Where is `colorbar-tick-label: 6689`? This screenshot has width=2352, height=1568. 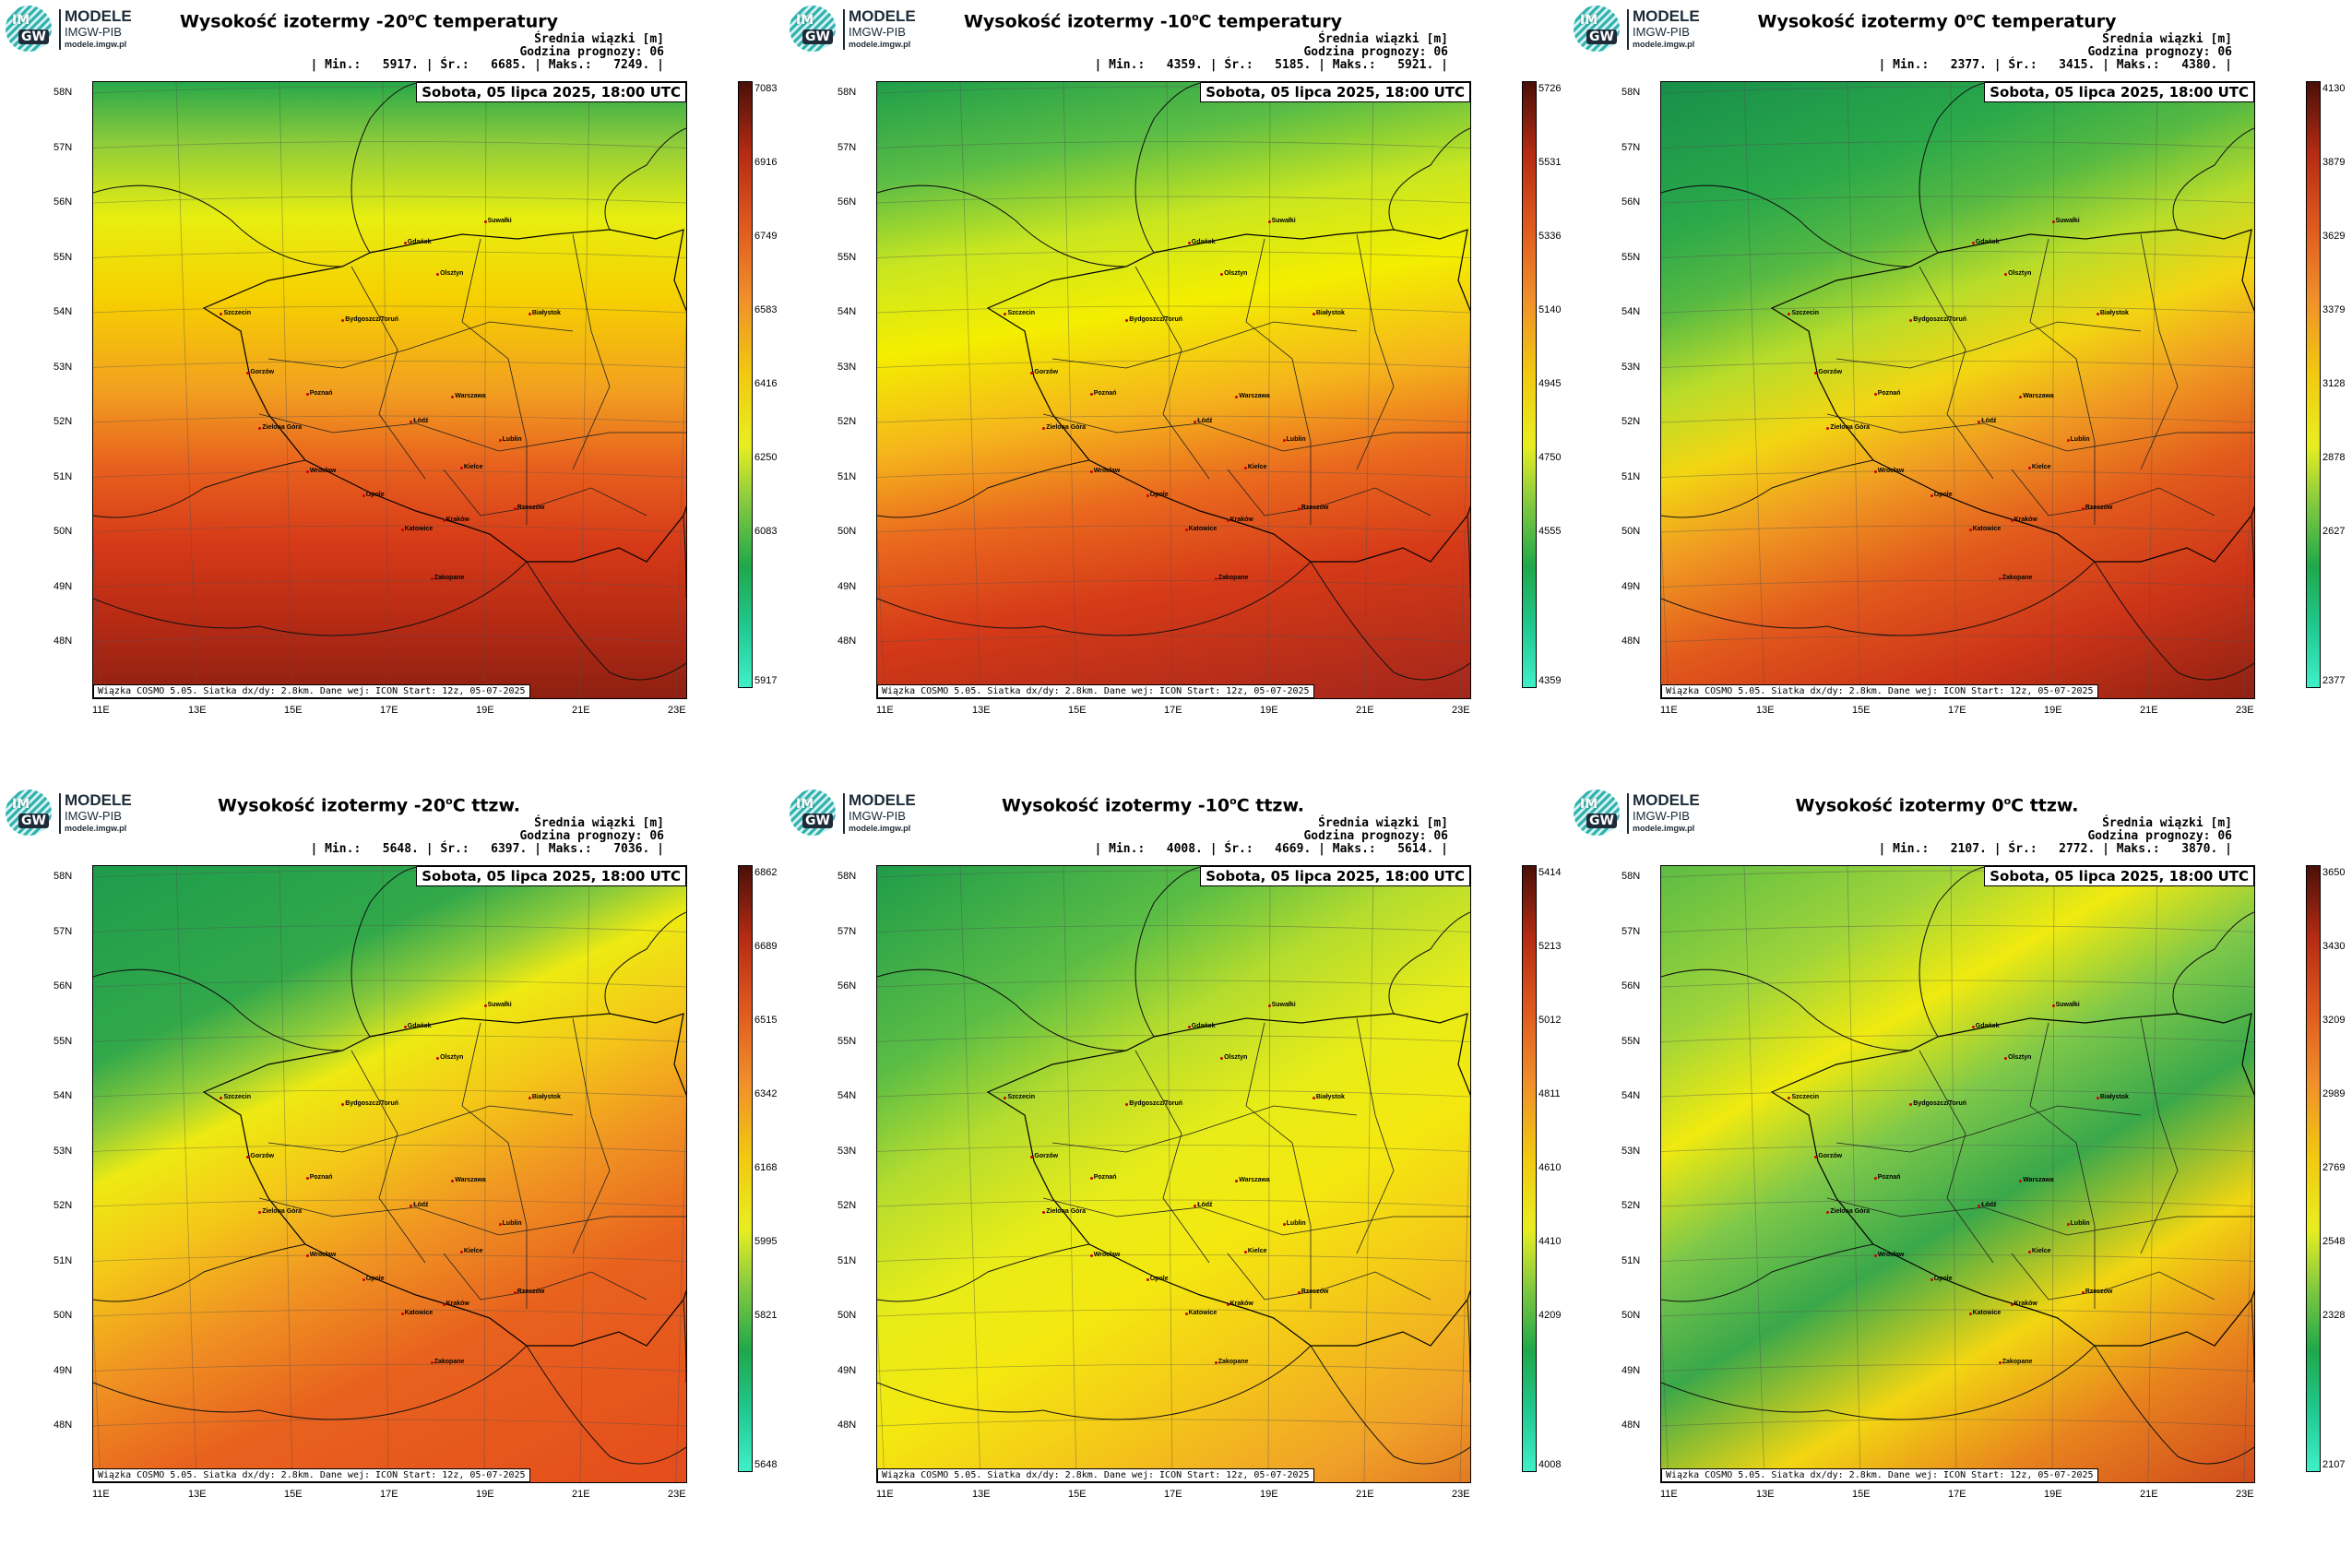 colorbar-tick-label: 6689 is located at coordinates (766, 946).